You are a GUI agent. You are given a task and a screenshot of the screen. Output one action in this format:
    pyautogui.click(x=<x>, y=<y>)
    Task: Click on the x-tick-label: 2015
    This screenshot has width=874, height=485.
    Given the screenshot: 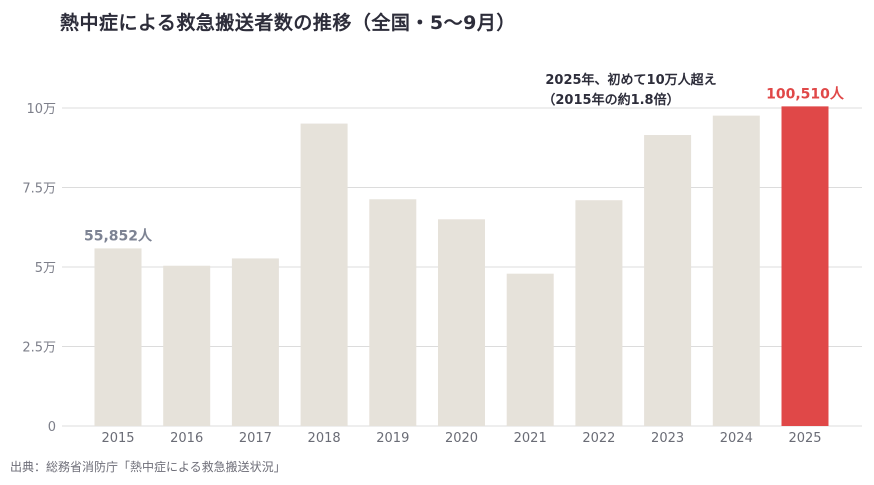 What is the action you would take?
    pyautogui.click(x=117, y=438)
    